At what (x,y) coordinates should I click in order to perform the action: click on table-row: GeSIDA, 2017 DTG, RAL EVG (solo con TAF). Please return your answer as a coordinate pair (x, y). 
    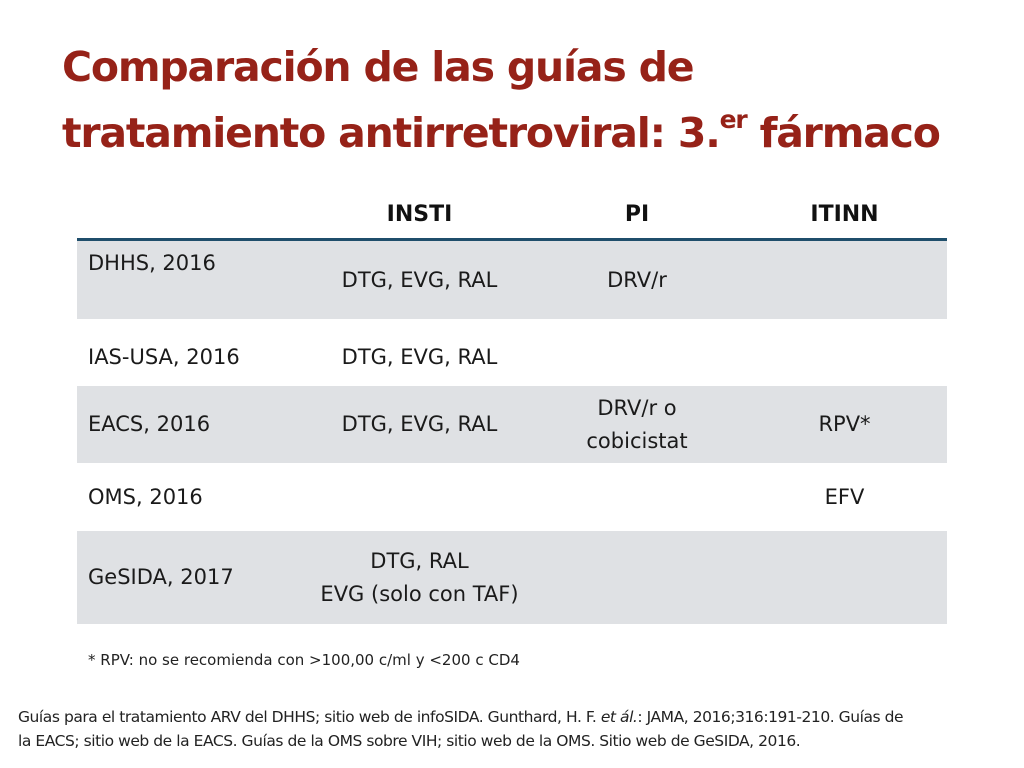
    Looking at the image, I should click on (512, 577).